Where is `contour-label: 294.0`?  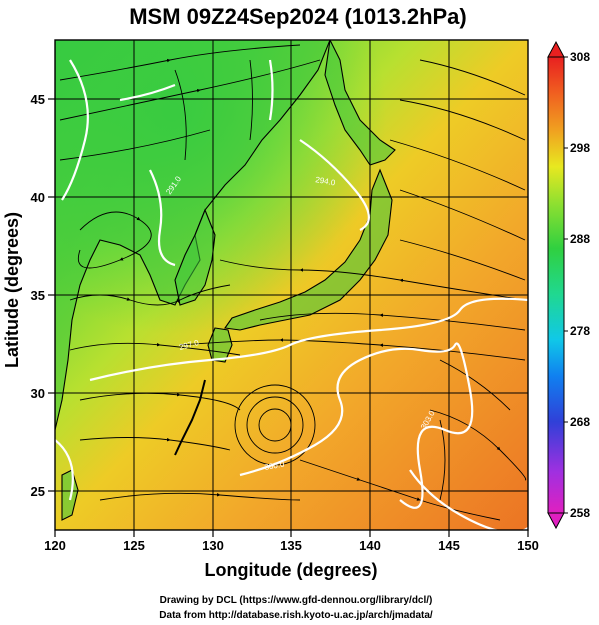 contour-label: 294.0 is located at coordinates (326, 181).